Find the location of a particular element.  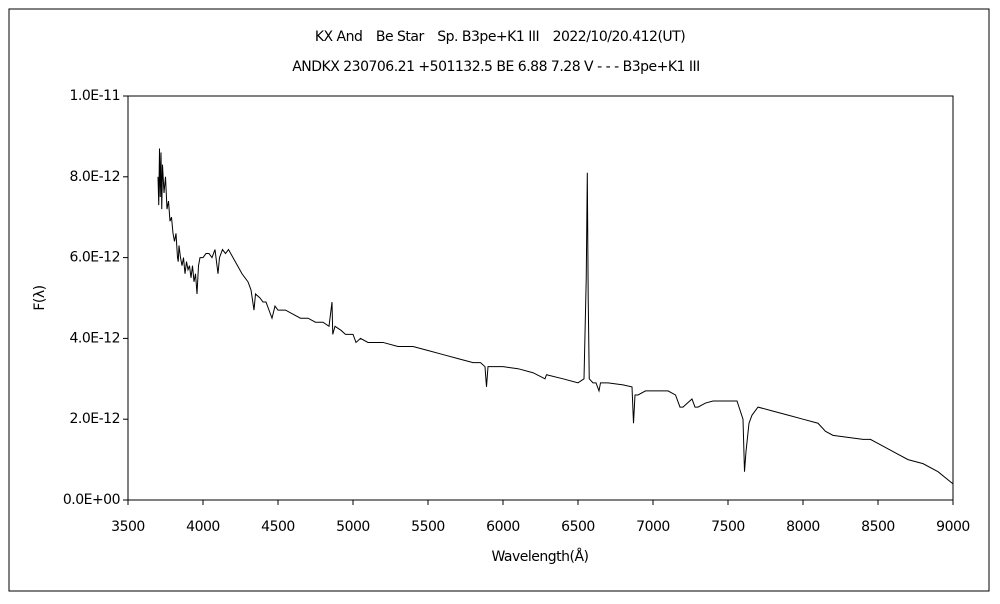

y-axis-label: F(λ) is located at coordinates (40, 297).